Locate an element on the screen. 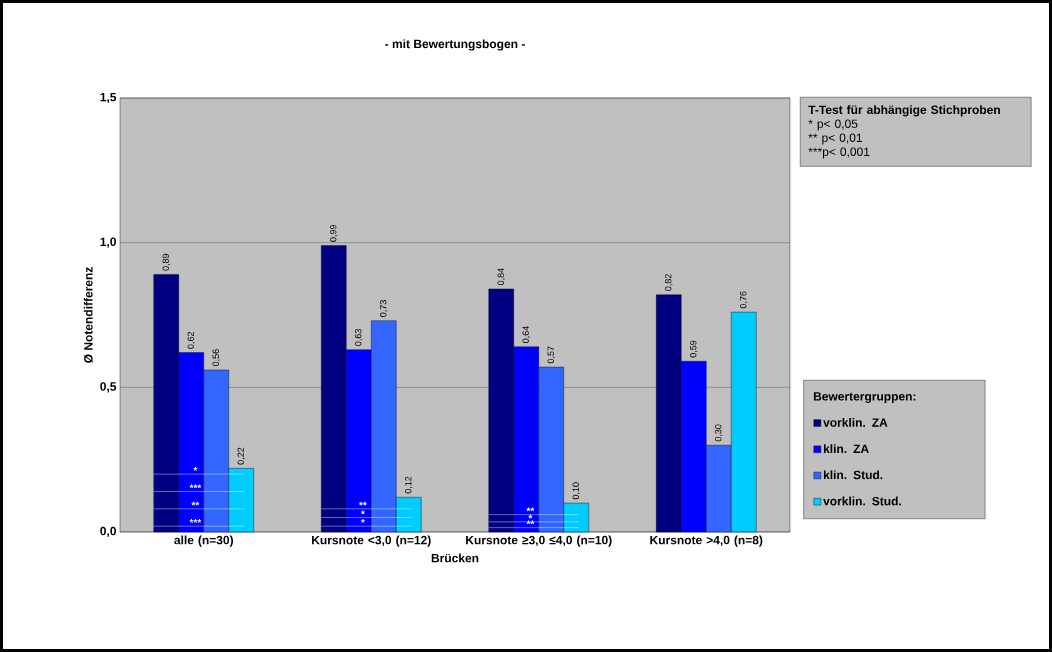 The height and width of the screenshot is (652, 1052). x-tick-label: Kursnote ≥3,0 ≤4,0 (n=10) is located at coordinates (539, 541).